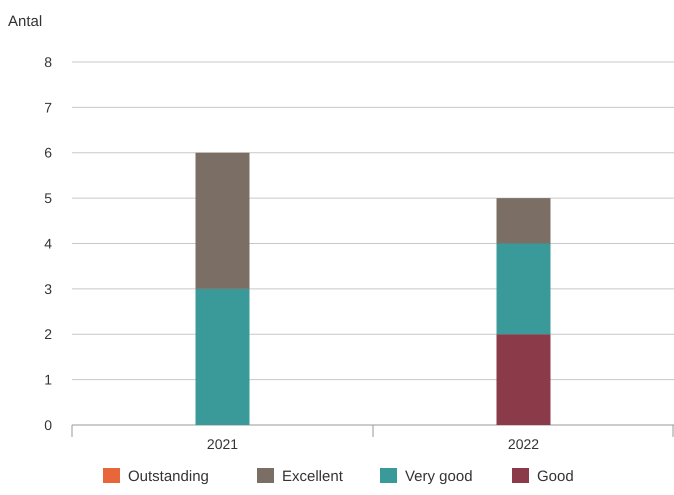 The width and height of the screenshot is (674, 495). What do you see at coordinates (524, 444) in the screenshot?
I see `x-tick-label: 2022` at bounding box center [524, 444].